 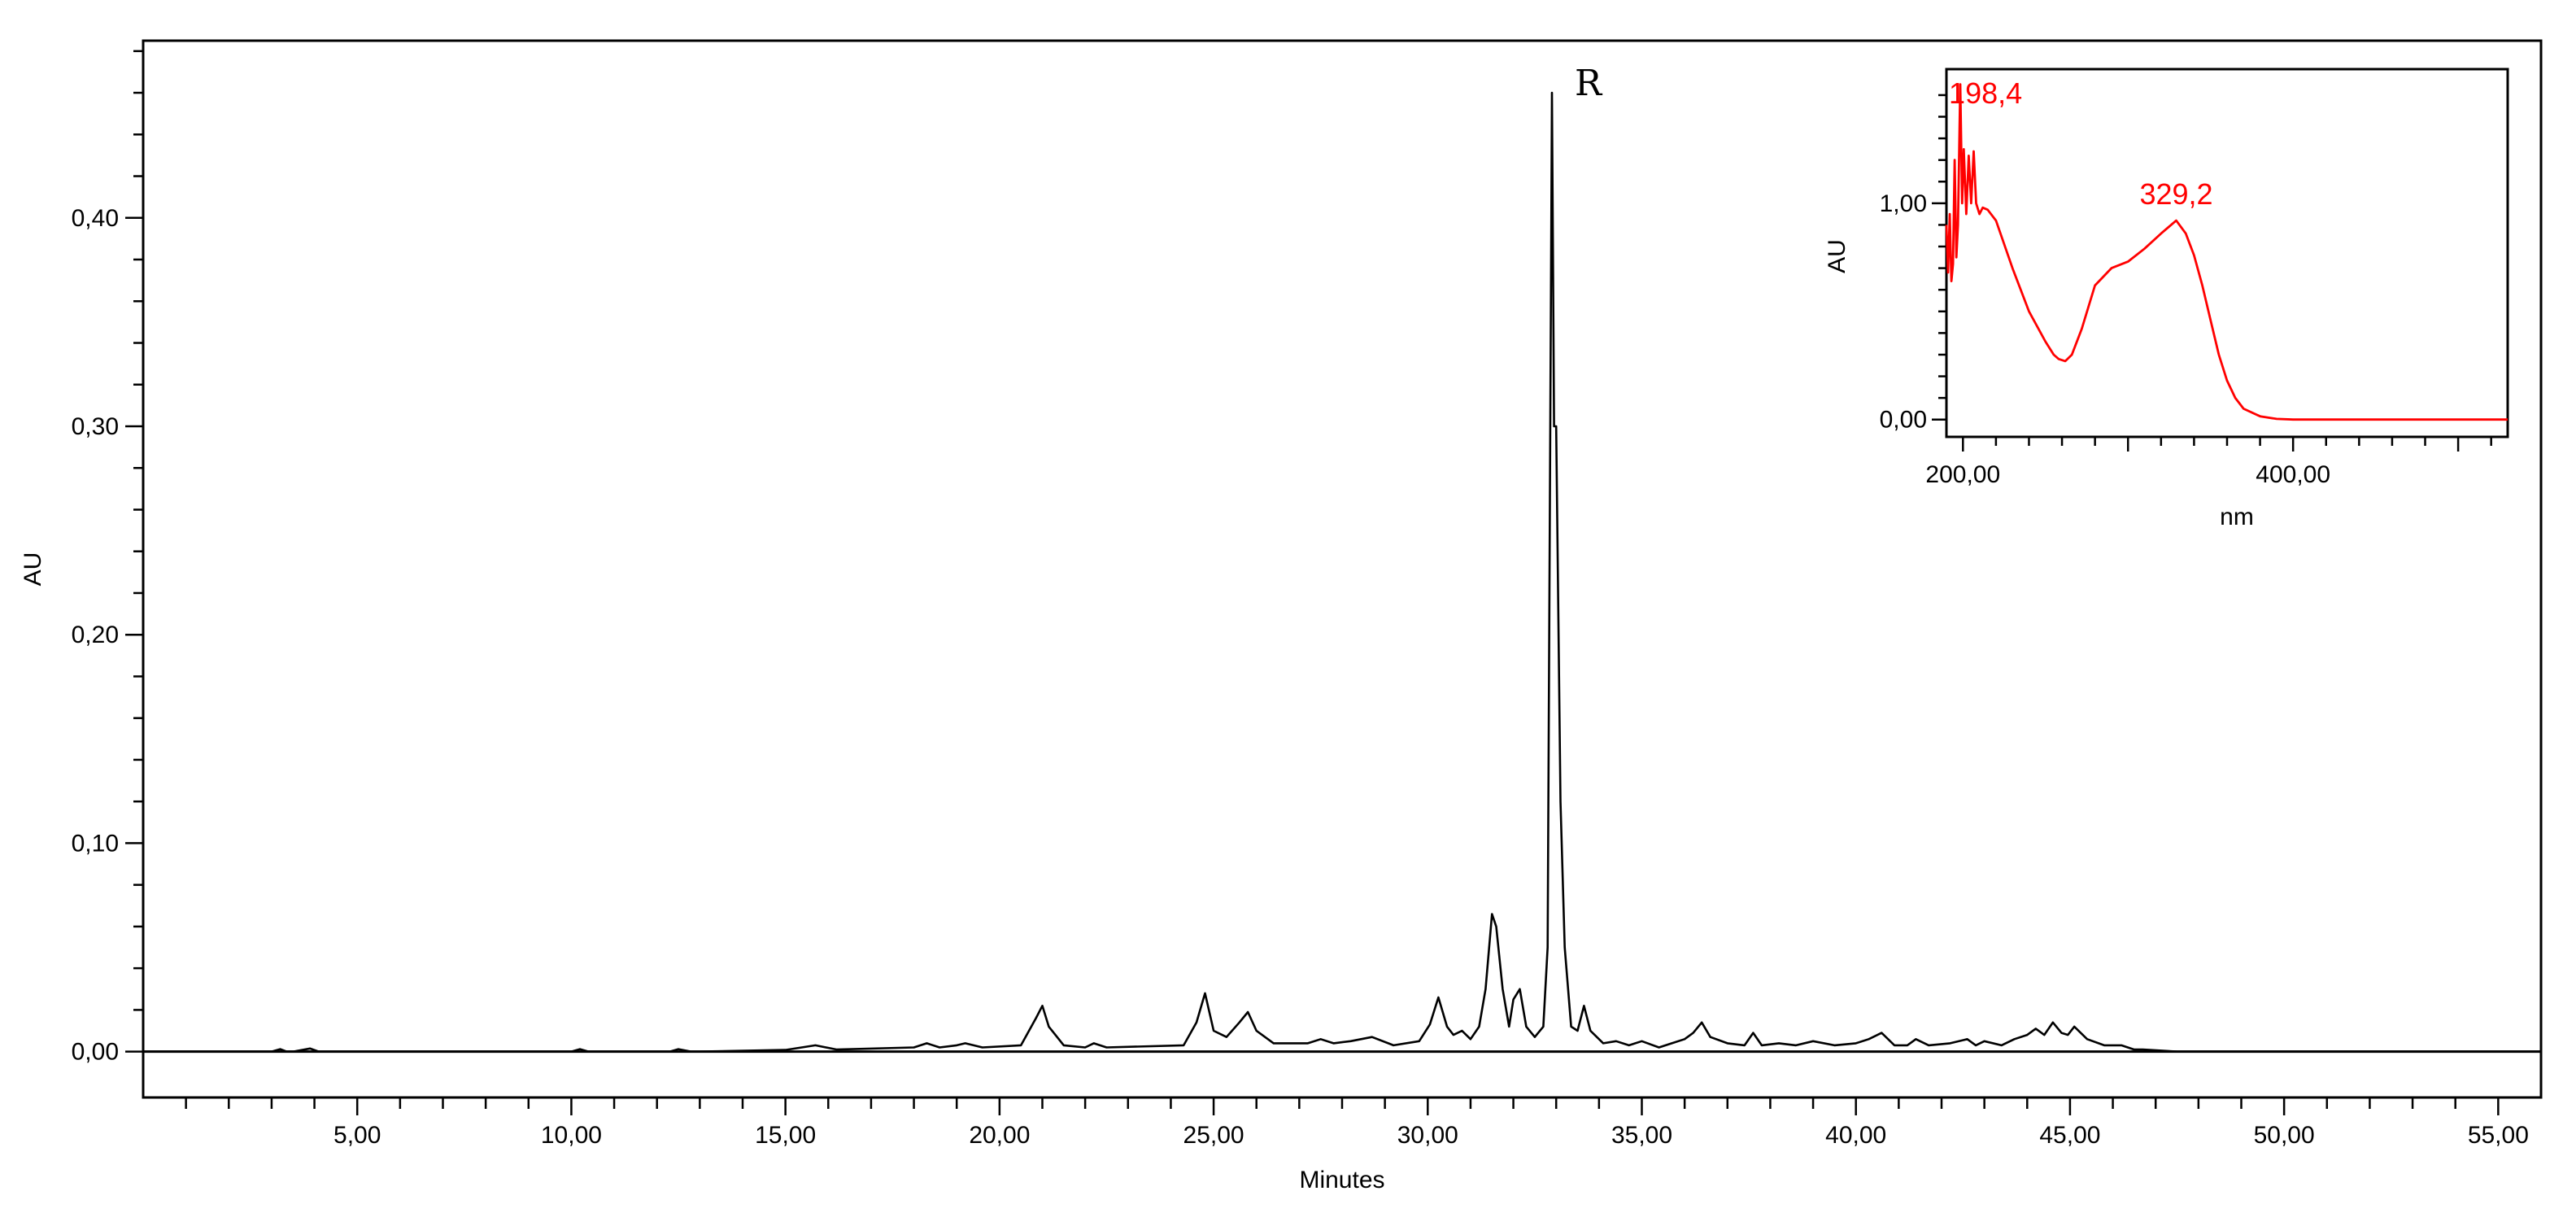 What do you see at coordinates (1213, 1135) in the screenshot?
I see `x-tick-label: 25,00` at bounding box center [1213, 1135].